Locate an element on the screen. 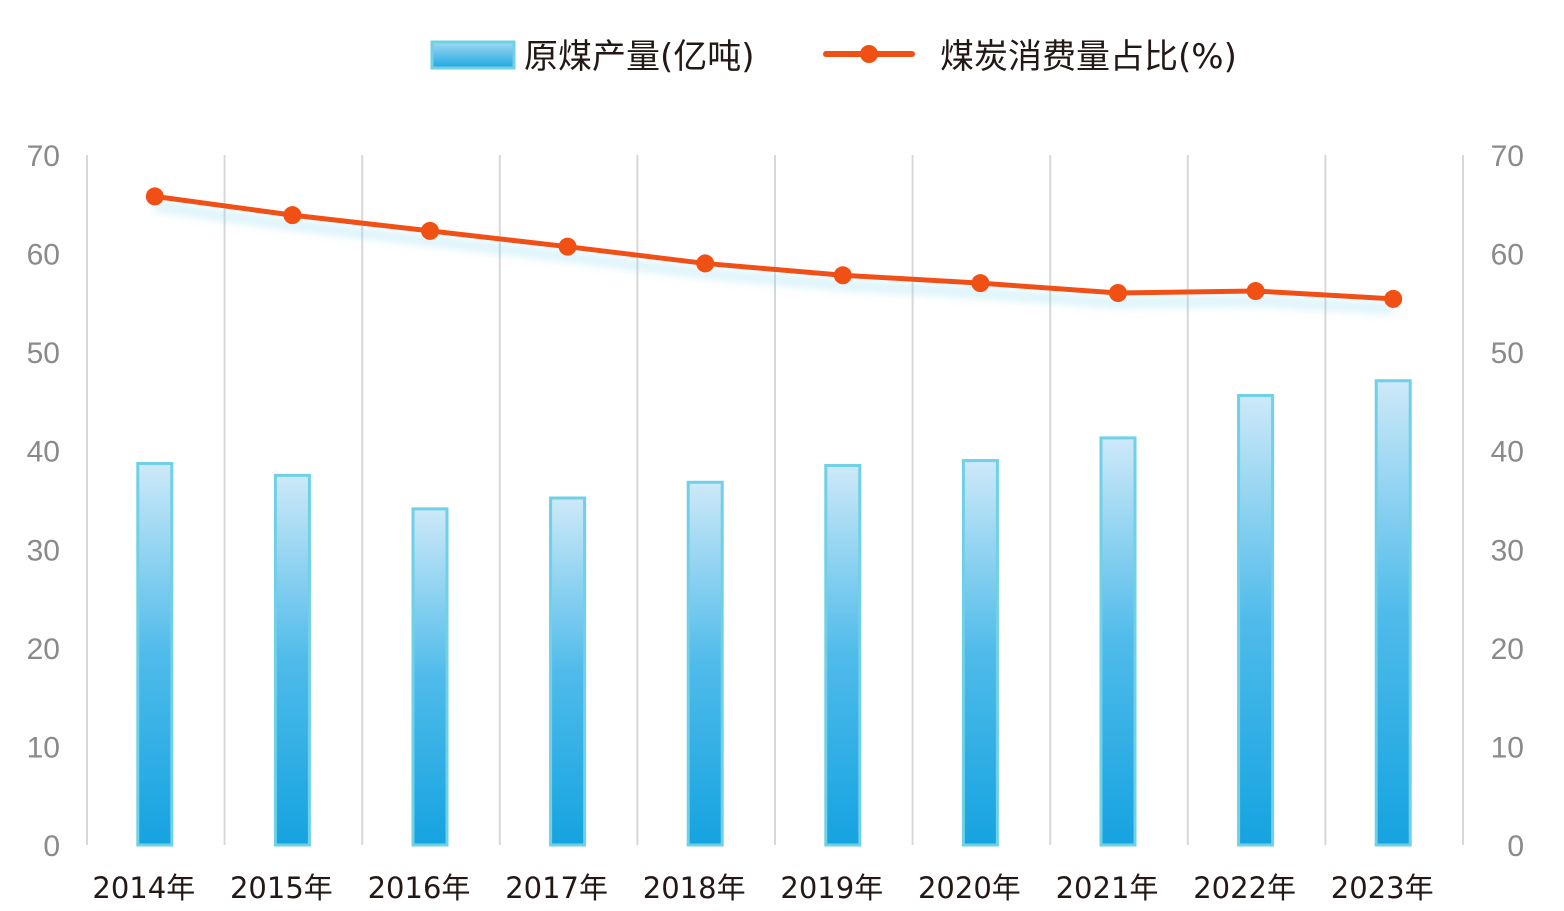 This screenshot has height=911, width=1564. x-tick-label: 2017年 is located at coordinates (556, 888).